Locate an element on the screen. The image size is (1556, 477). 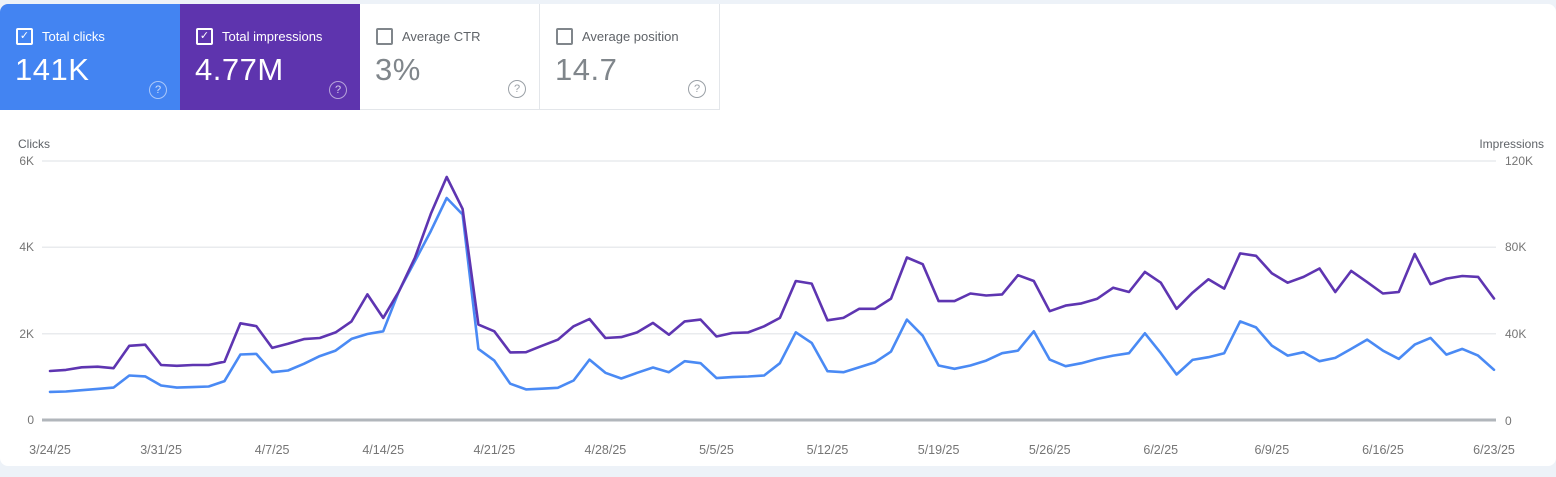
card-value: 3% is located at coordinates (398, 69).